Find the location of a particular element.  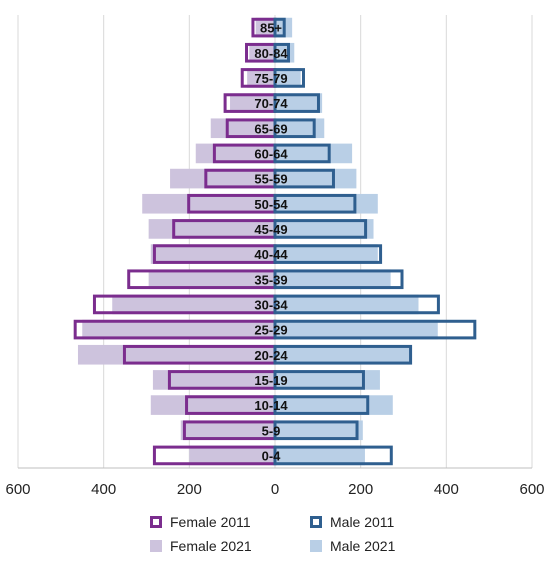

legend-item-female-2021: Female 2021 is located at coordinates (230, 546).